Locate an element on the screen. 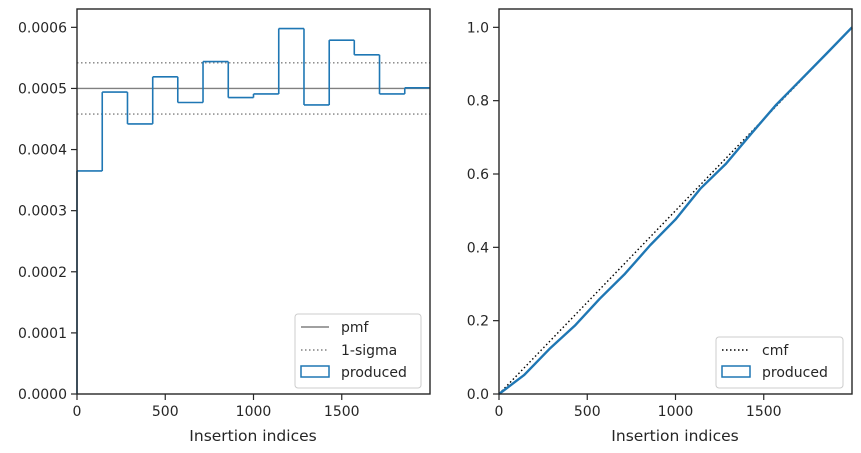  cumulative-y-tick-label-0: 0.0 is located at coordinates (478, 395).